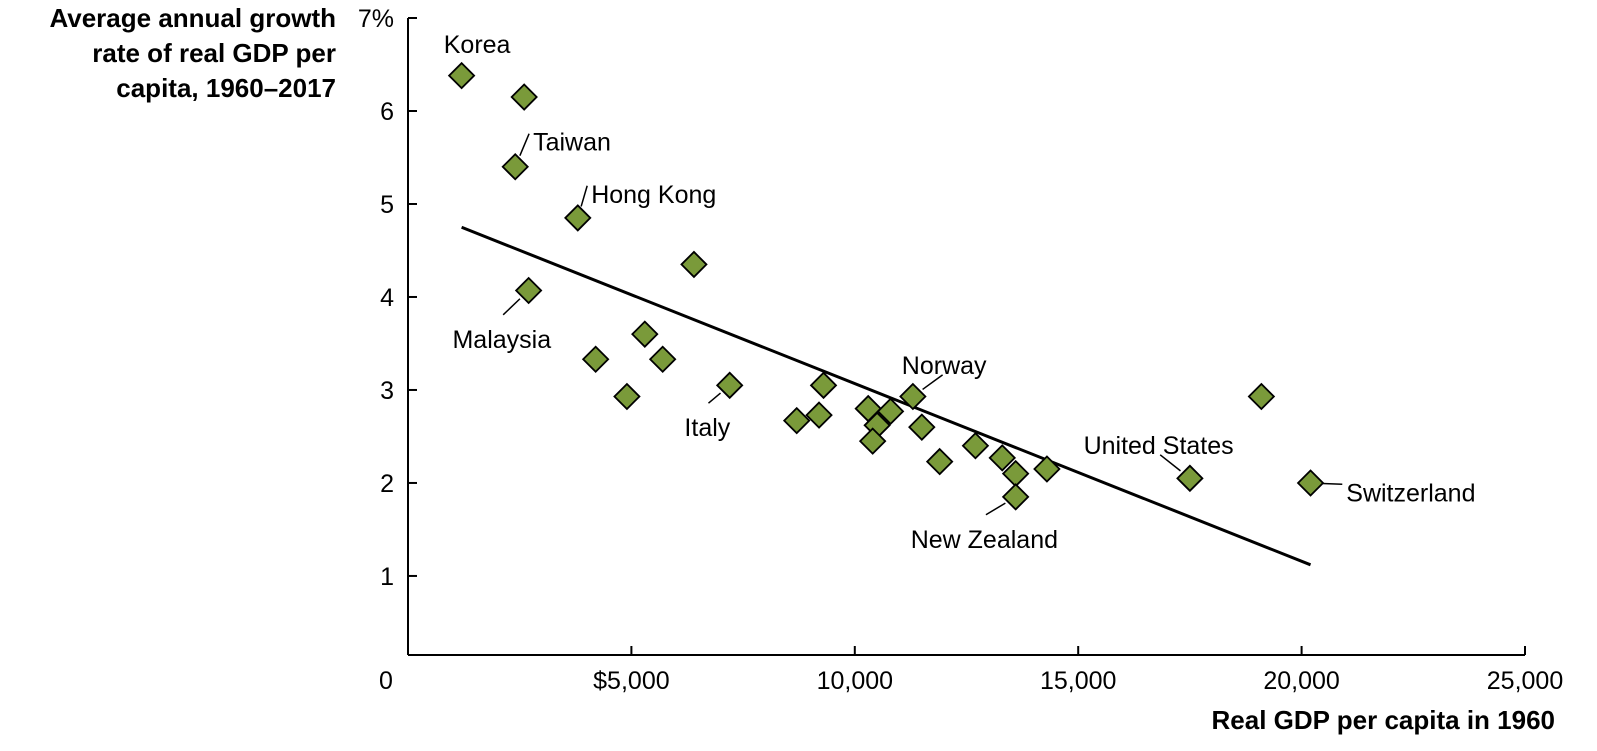  I want to click on x-axis-label: Real GDP per capita in 1960, so click(1383, 720).